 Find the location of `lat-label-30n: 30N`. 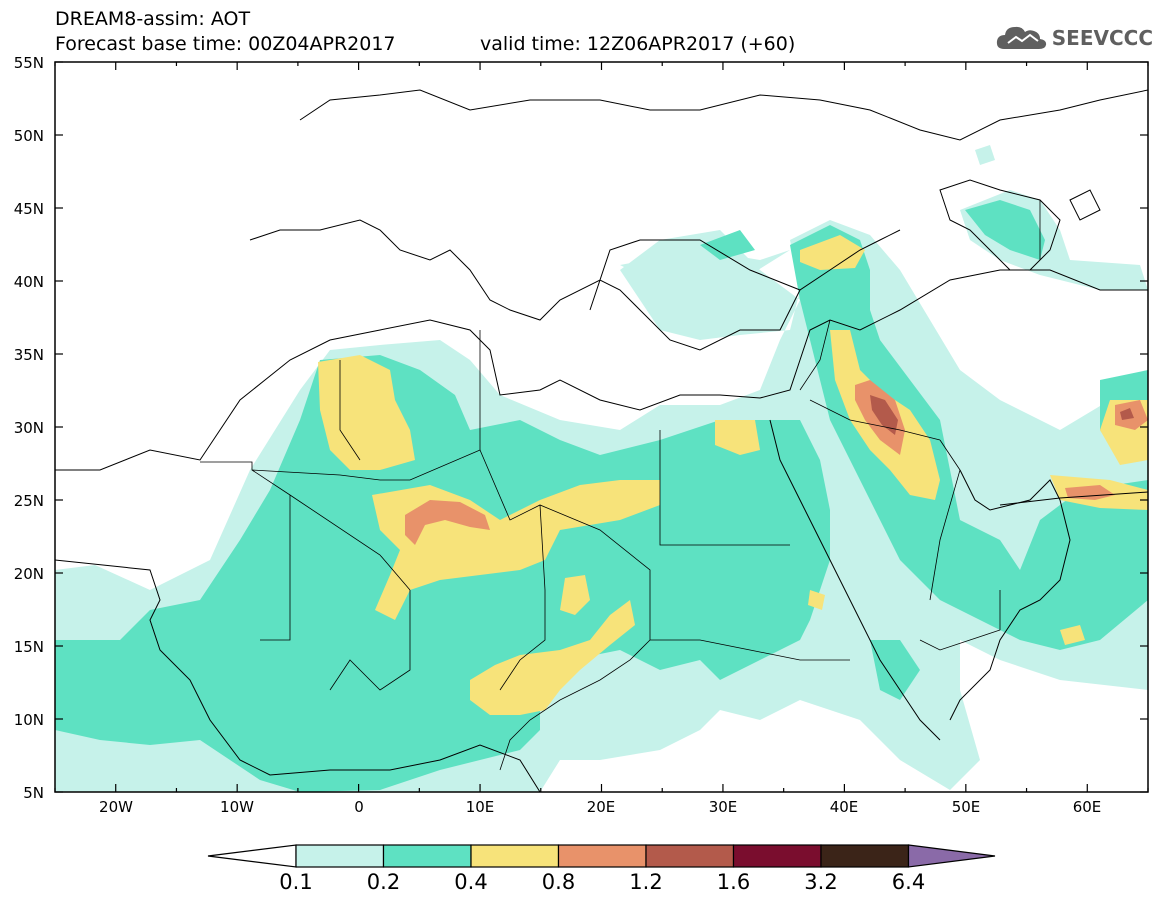

lat-label-30n: 30N is located at coordinates (28, 428).